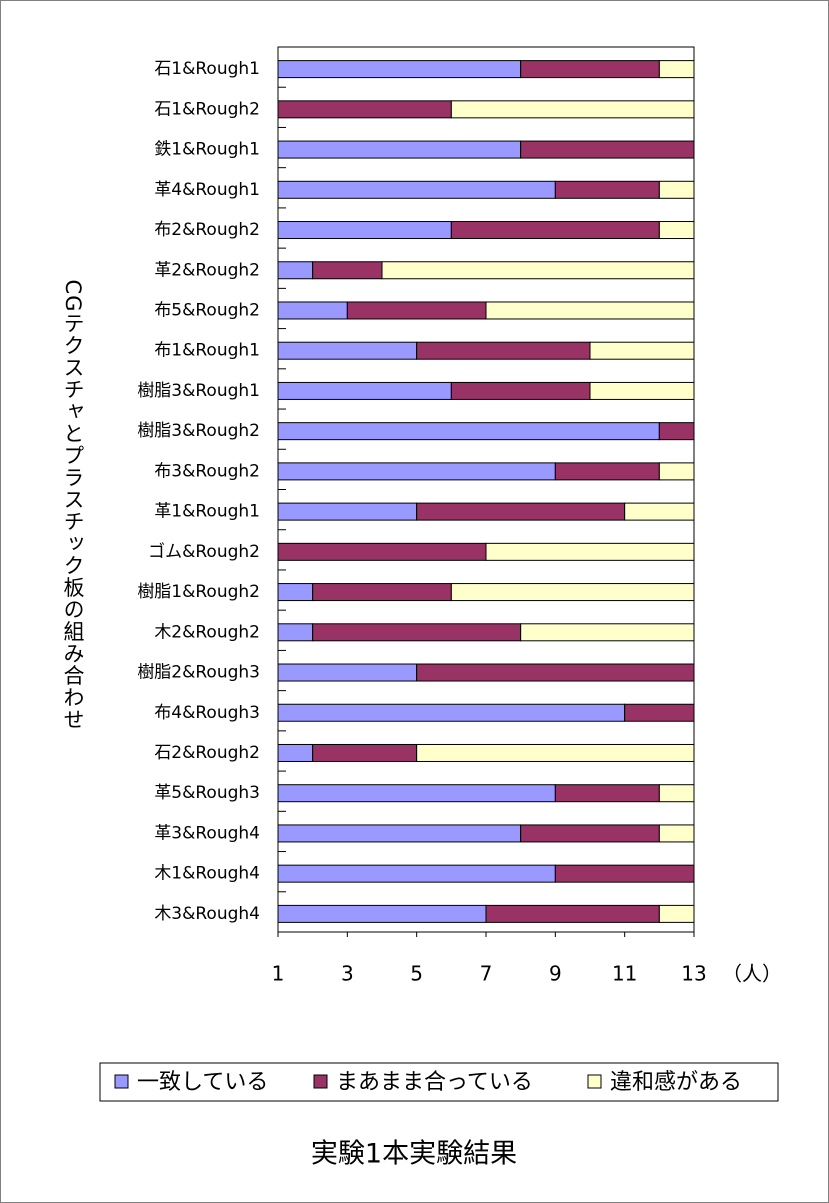 The width and height of the screenshot is (829, 1203). Describe the element at coordinates (555, 974) in the screenshot. I see `x-tick-label: 9` at that location.